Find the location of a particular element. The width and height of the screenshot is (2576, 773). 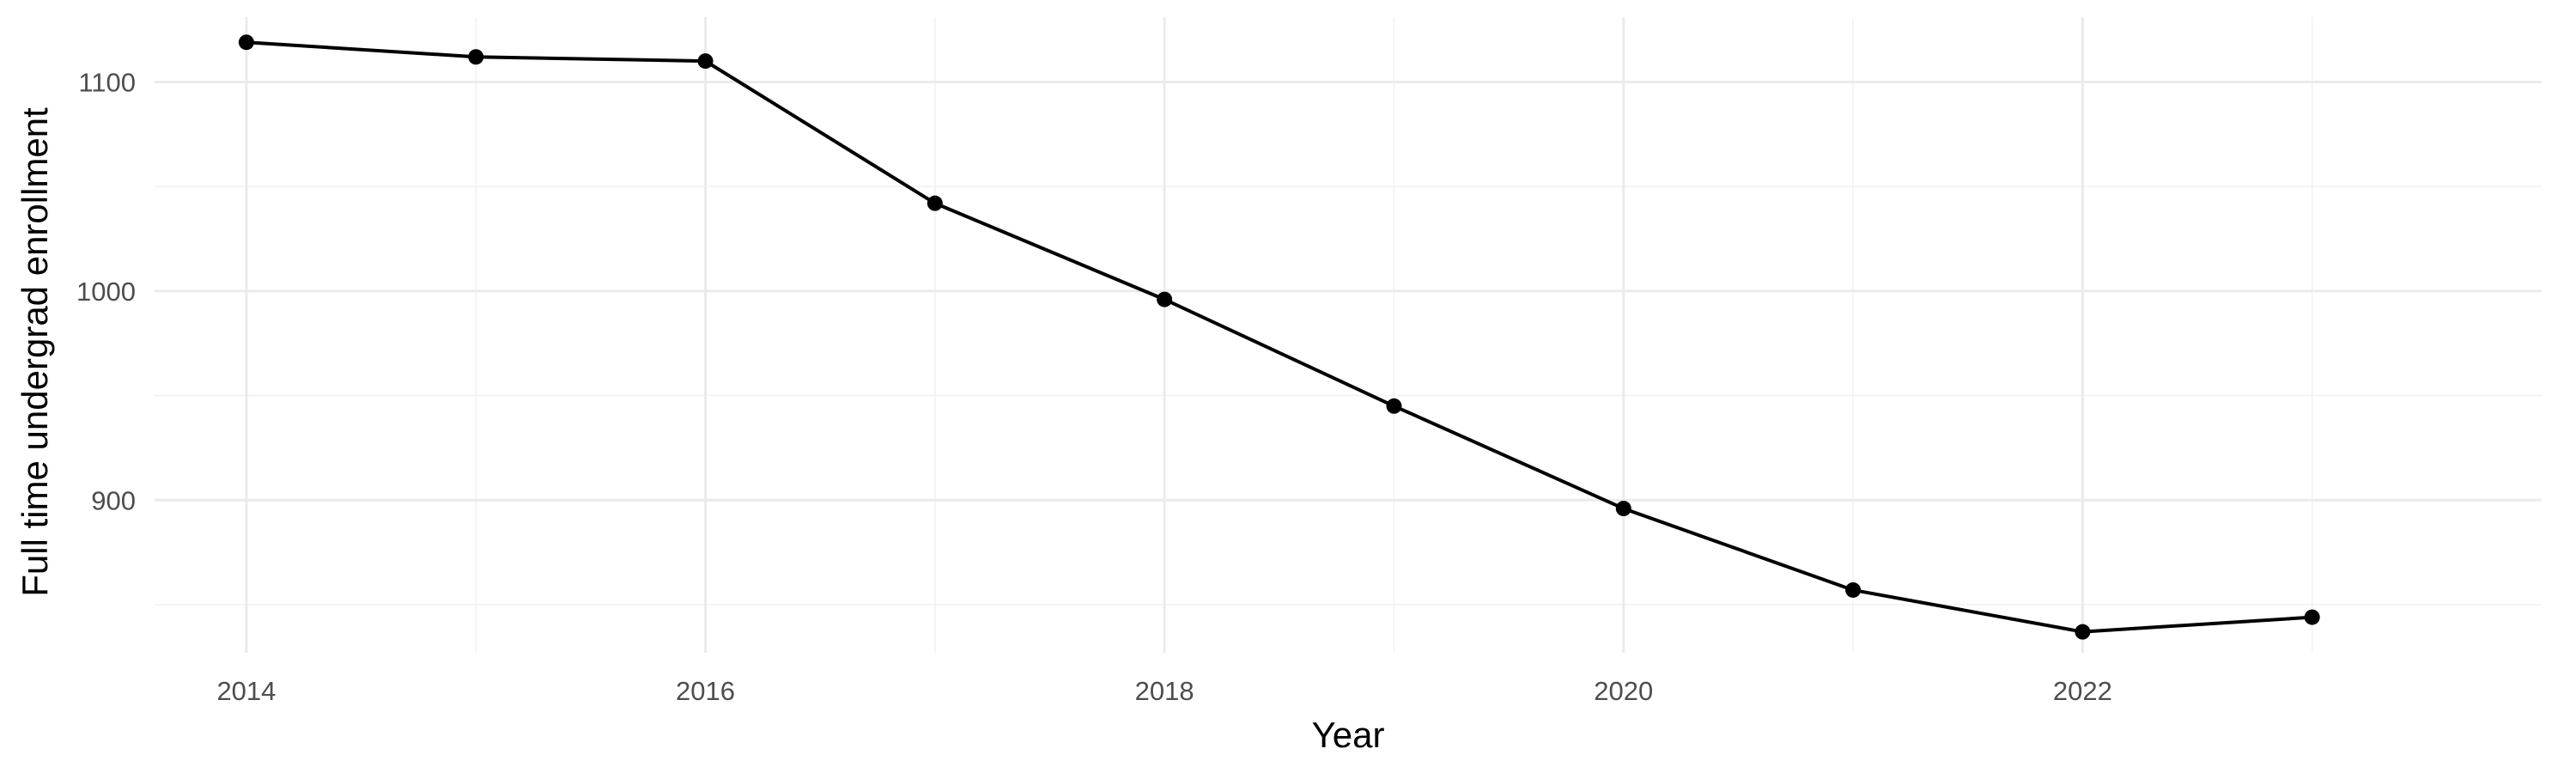

x-tick-label: 2018 is located at coordinates (1164, 691).